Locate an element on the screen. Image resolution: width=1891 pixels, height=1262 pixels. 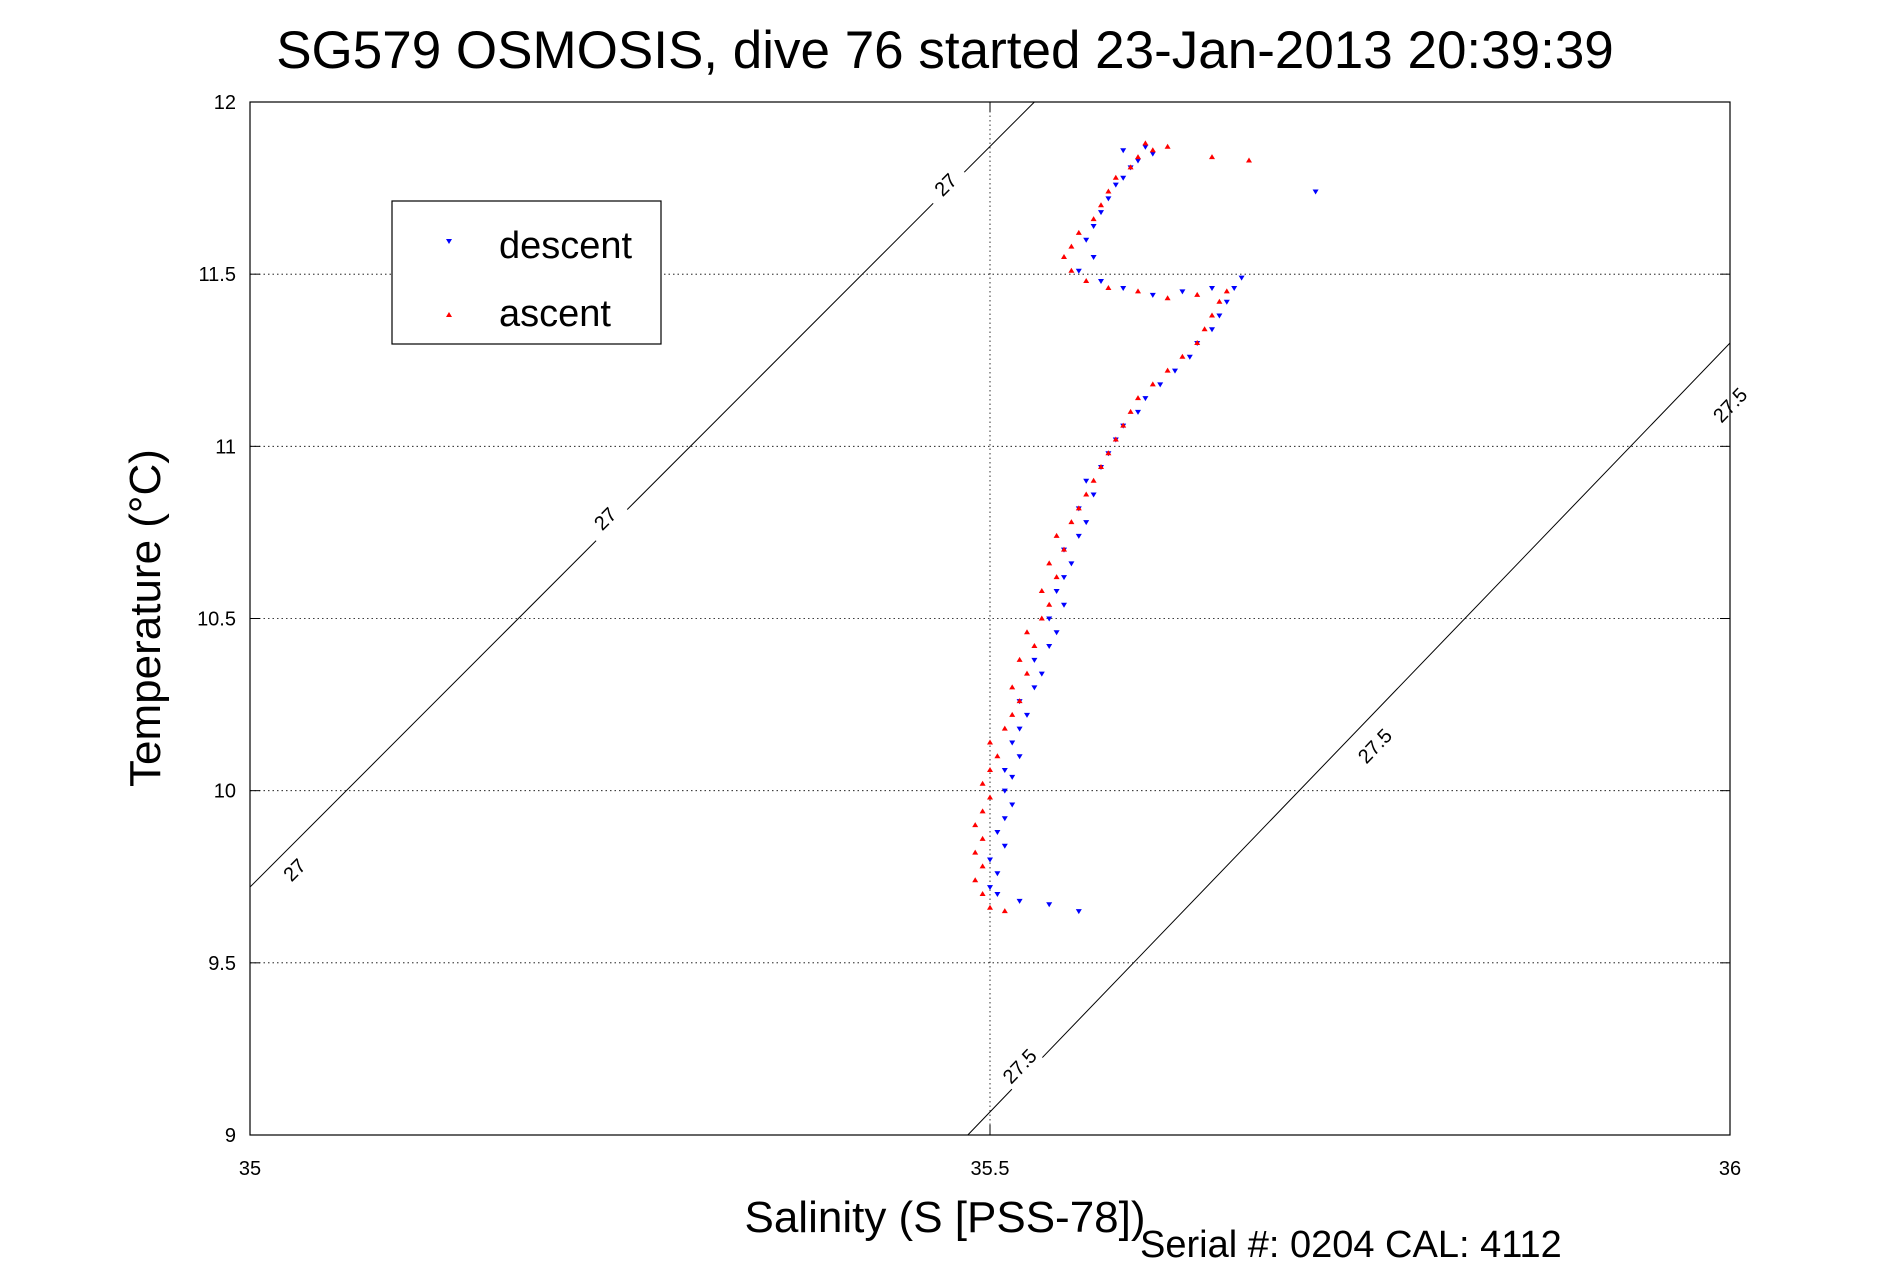
y-tick-labels: 9 9.5 10 10.5 11 11.5 12 is located at coordinates (216, 619).